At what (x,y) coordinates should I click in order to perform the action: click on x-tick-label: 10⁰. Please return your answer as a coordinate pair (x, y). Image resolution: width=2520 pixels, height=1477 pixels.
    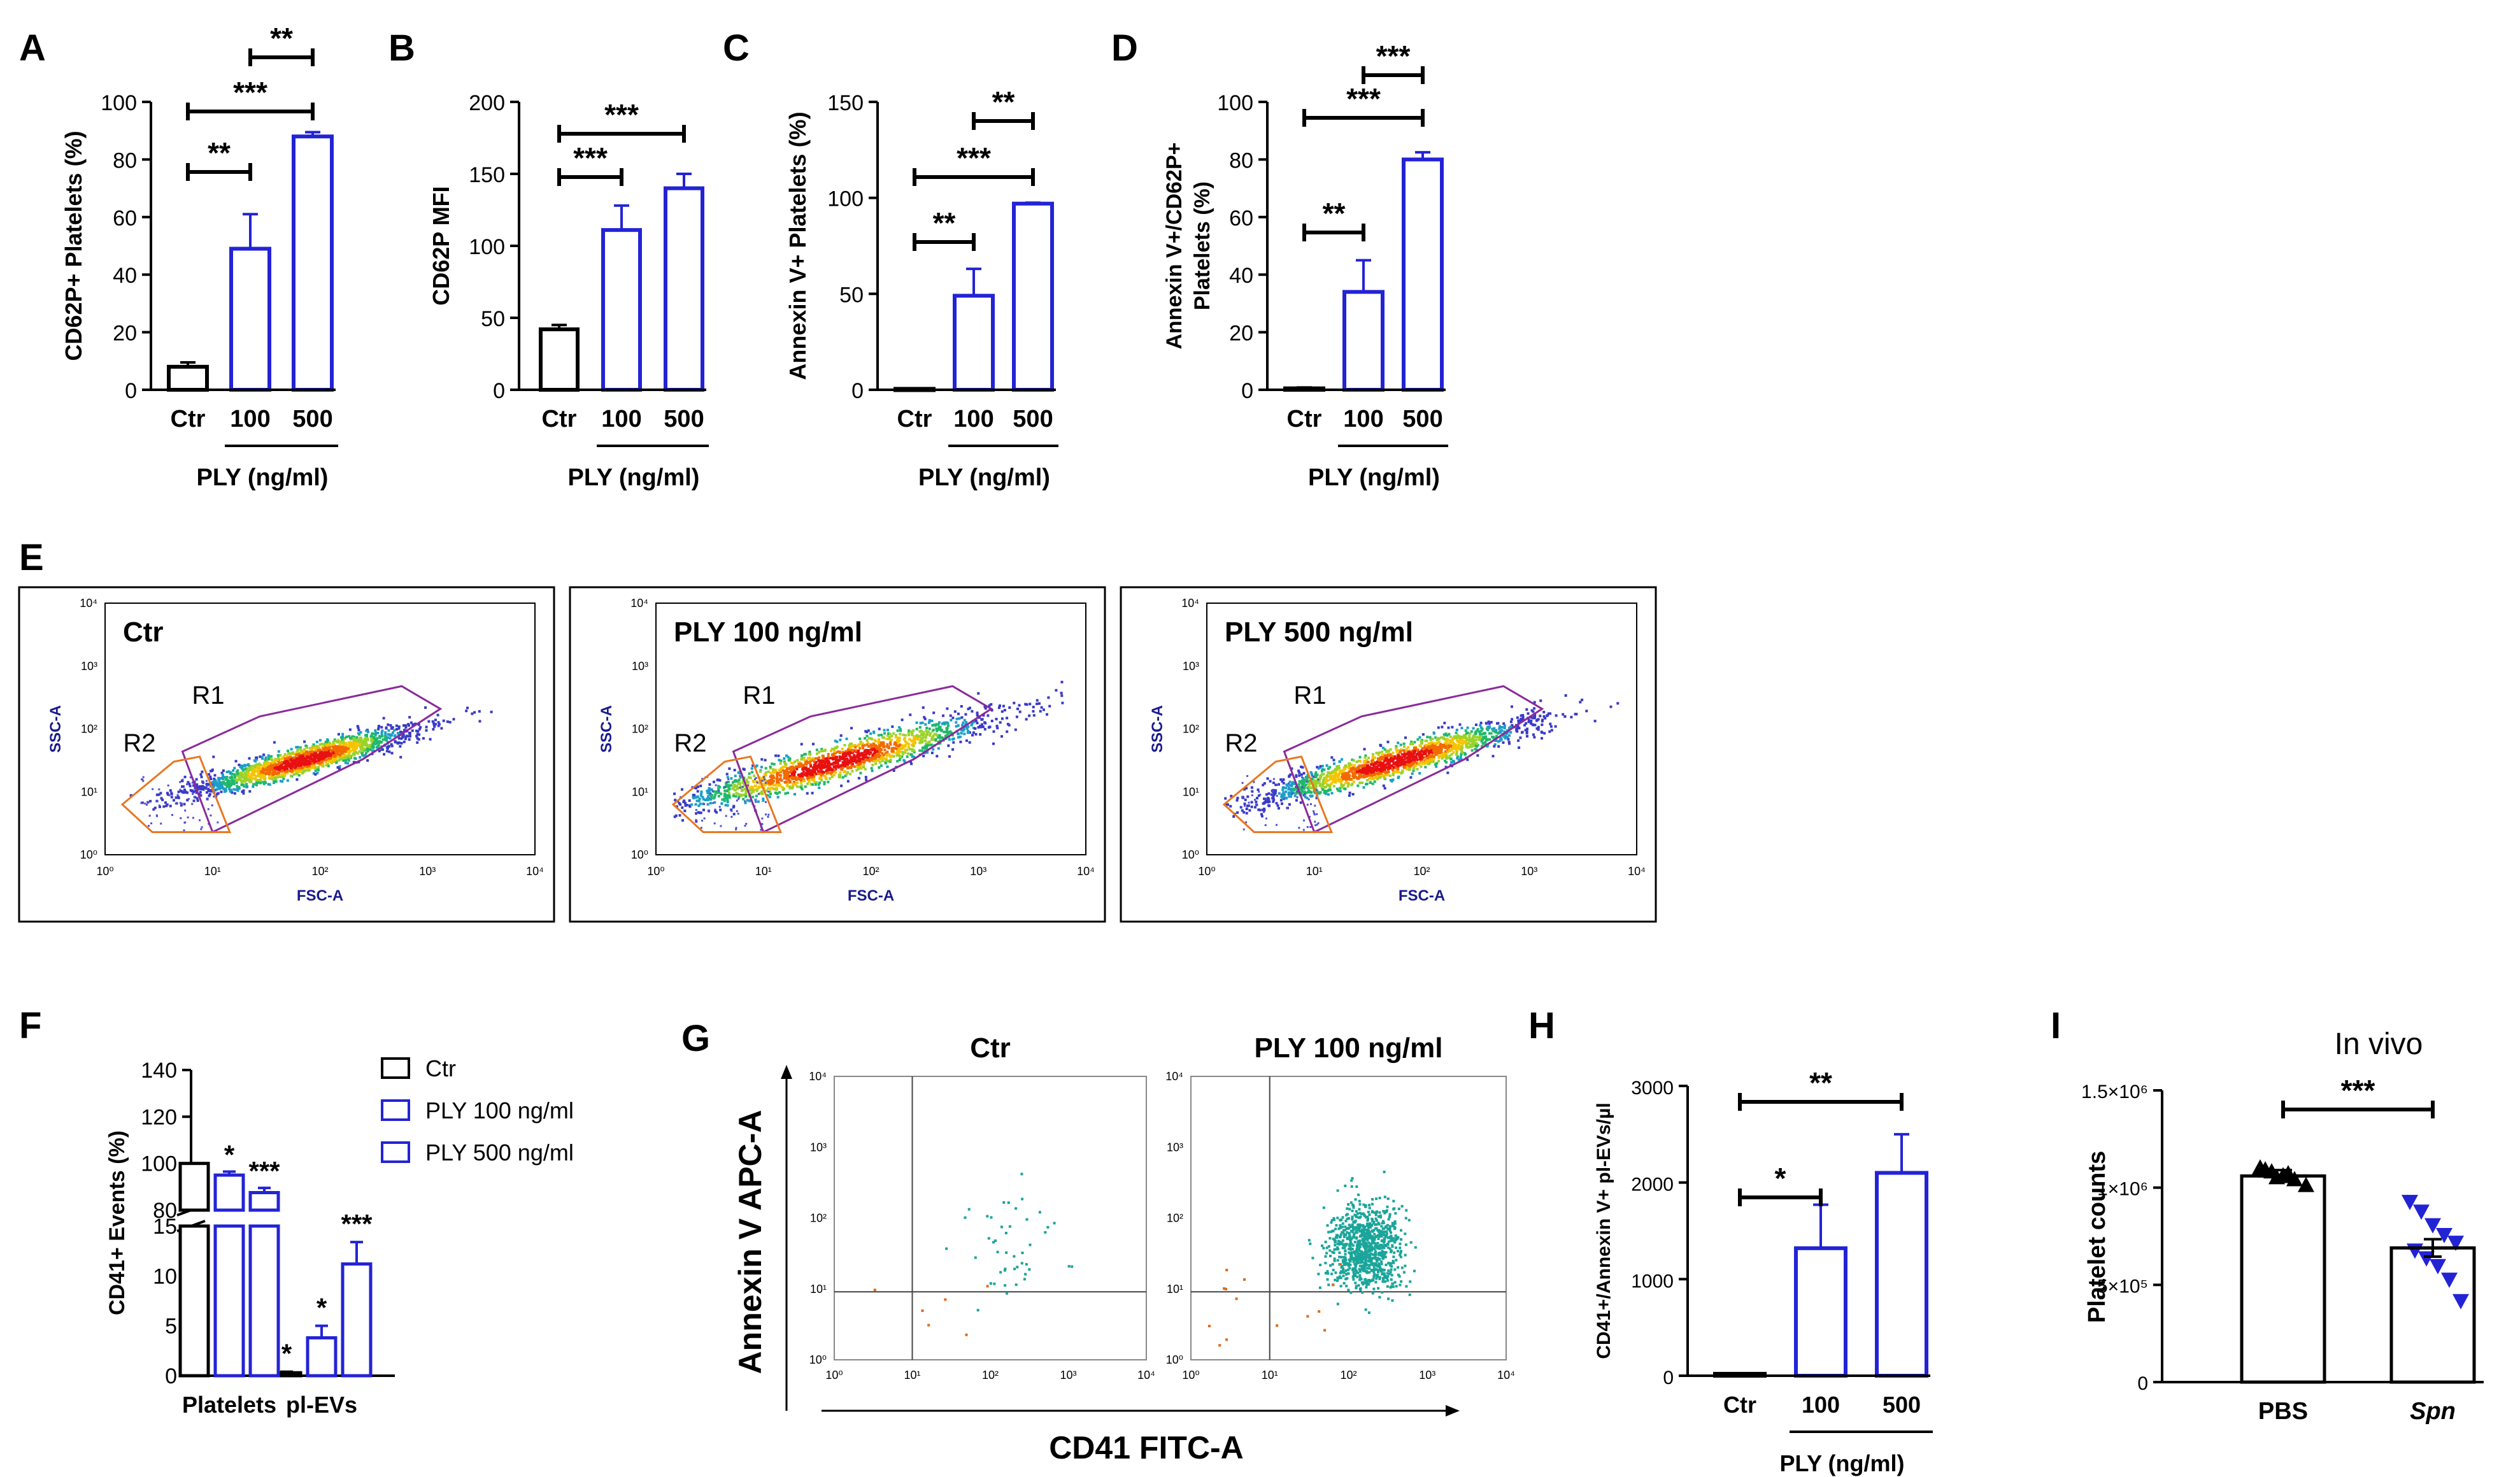
    Looking at the image, I should click on (1206, 871).